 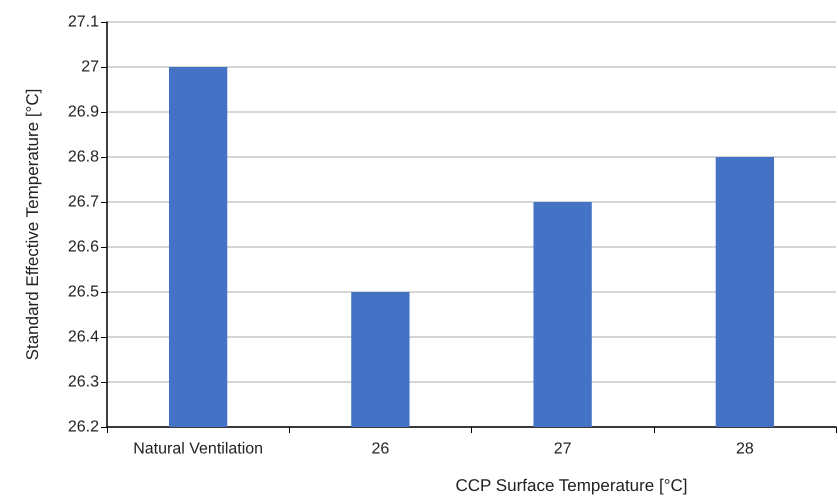 What do you see at coordinates (90, 67) in the screenshot?
I see `y-tick-label: 27` at bounding box center [90, 67].